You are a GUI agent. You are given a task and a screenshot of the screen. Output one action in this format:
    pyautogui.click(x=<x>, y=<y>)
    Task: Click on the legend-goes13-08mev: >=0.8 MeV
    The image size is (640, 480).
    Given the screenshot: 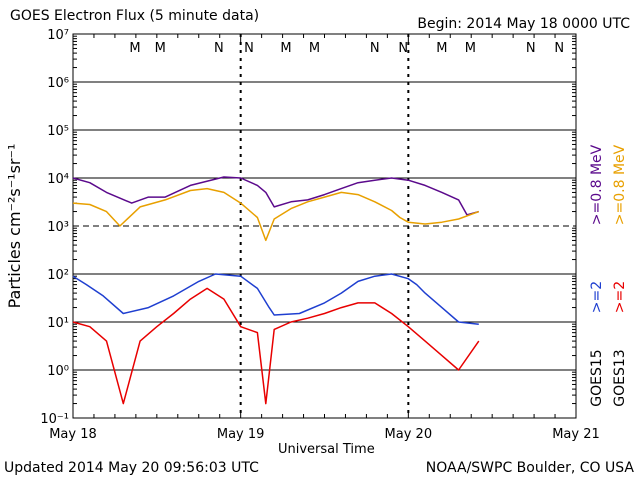 What is the action you would take?
    pyautogui.click(x=620, y=184)
    